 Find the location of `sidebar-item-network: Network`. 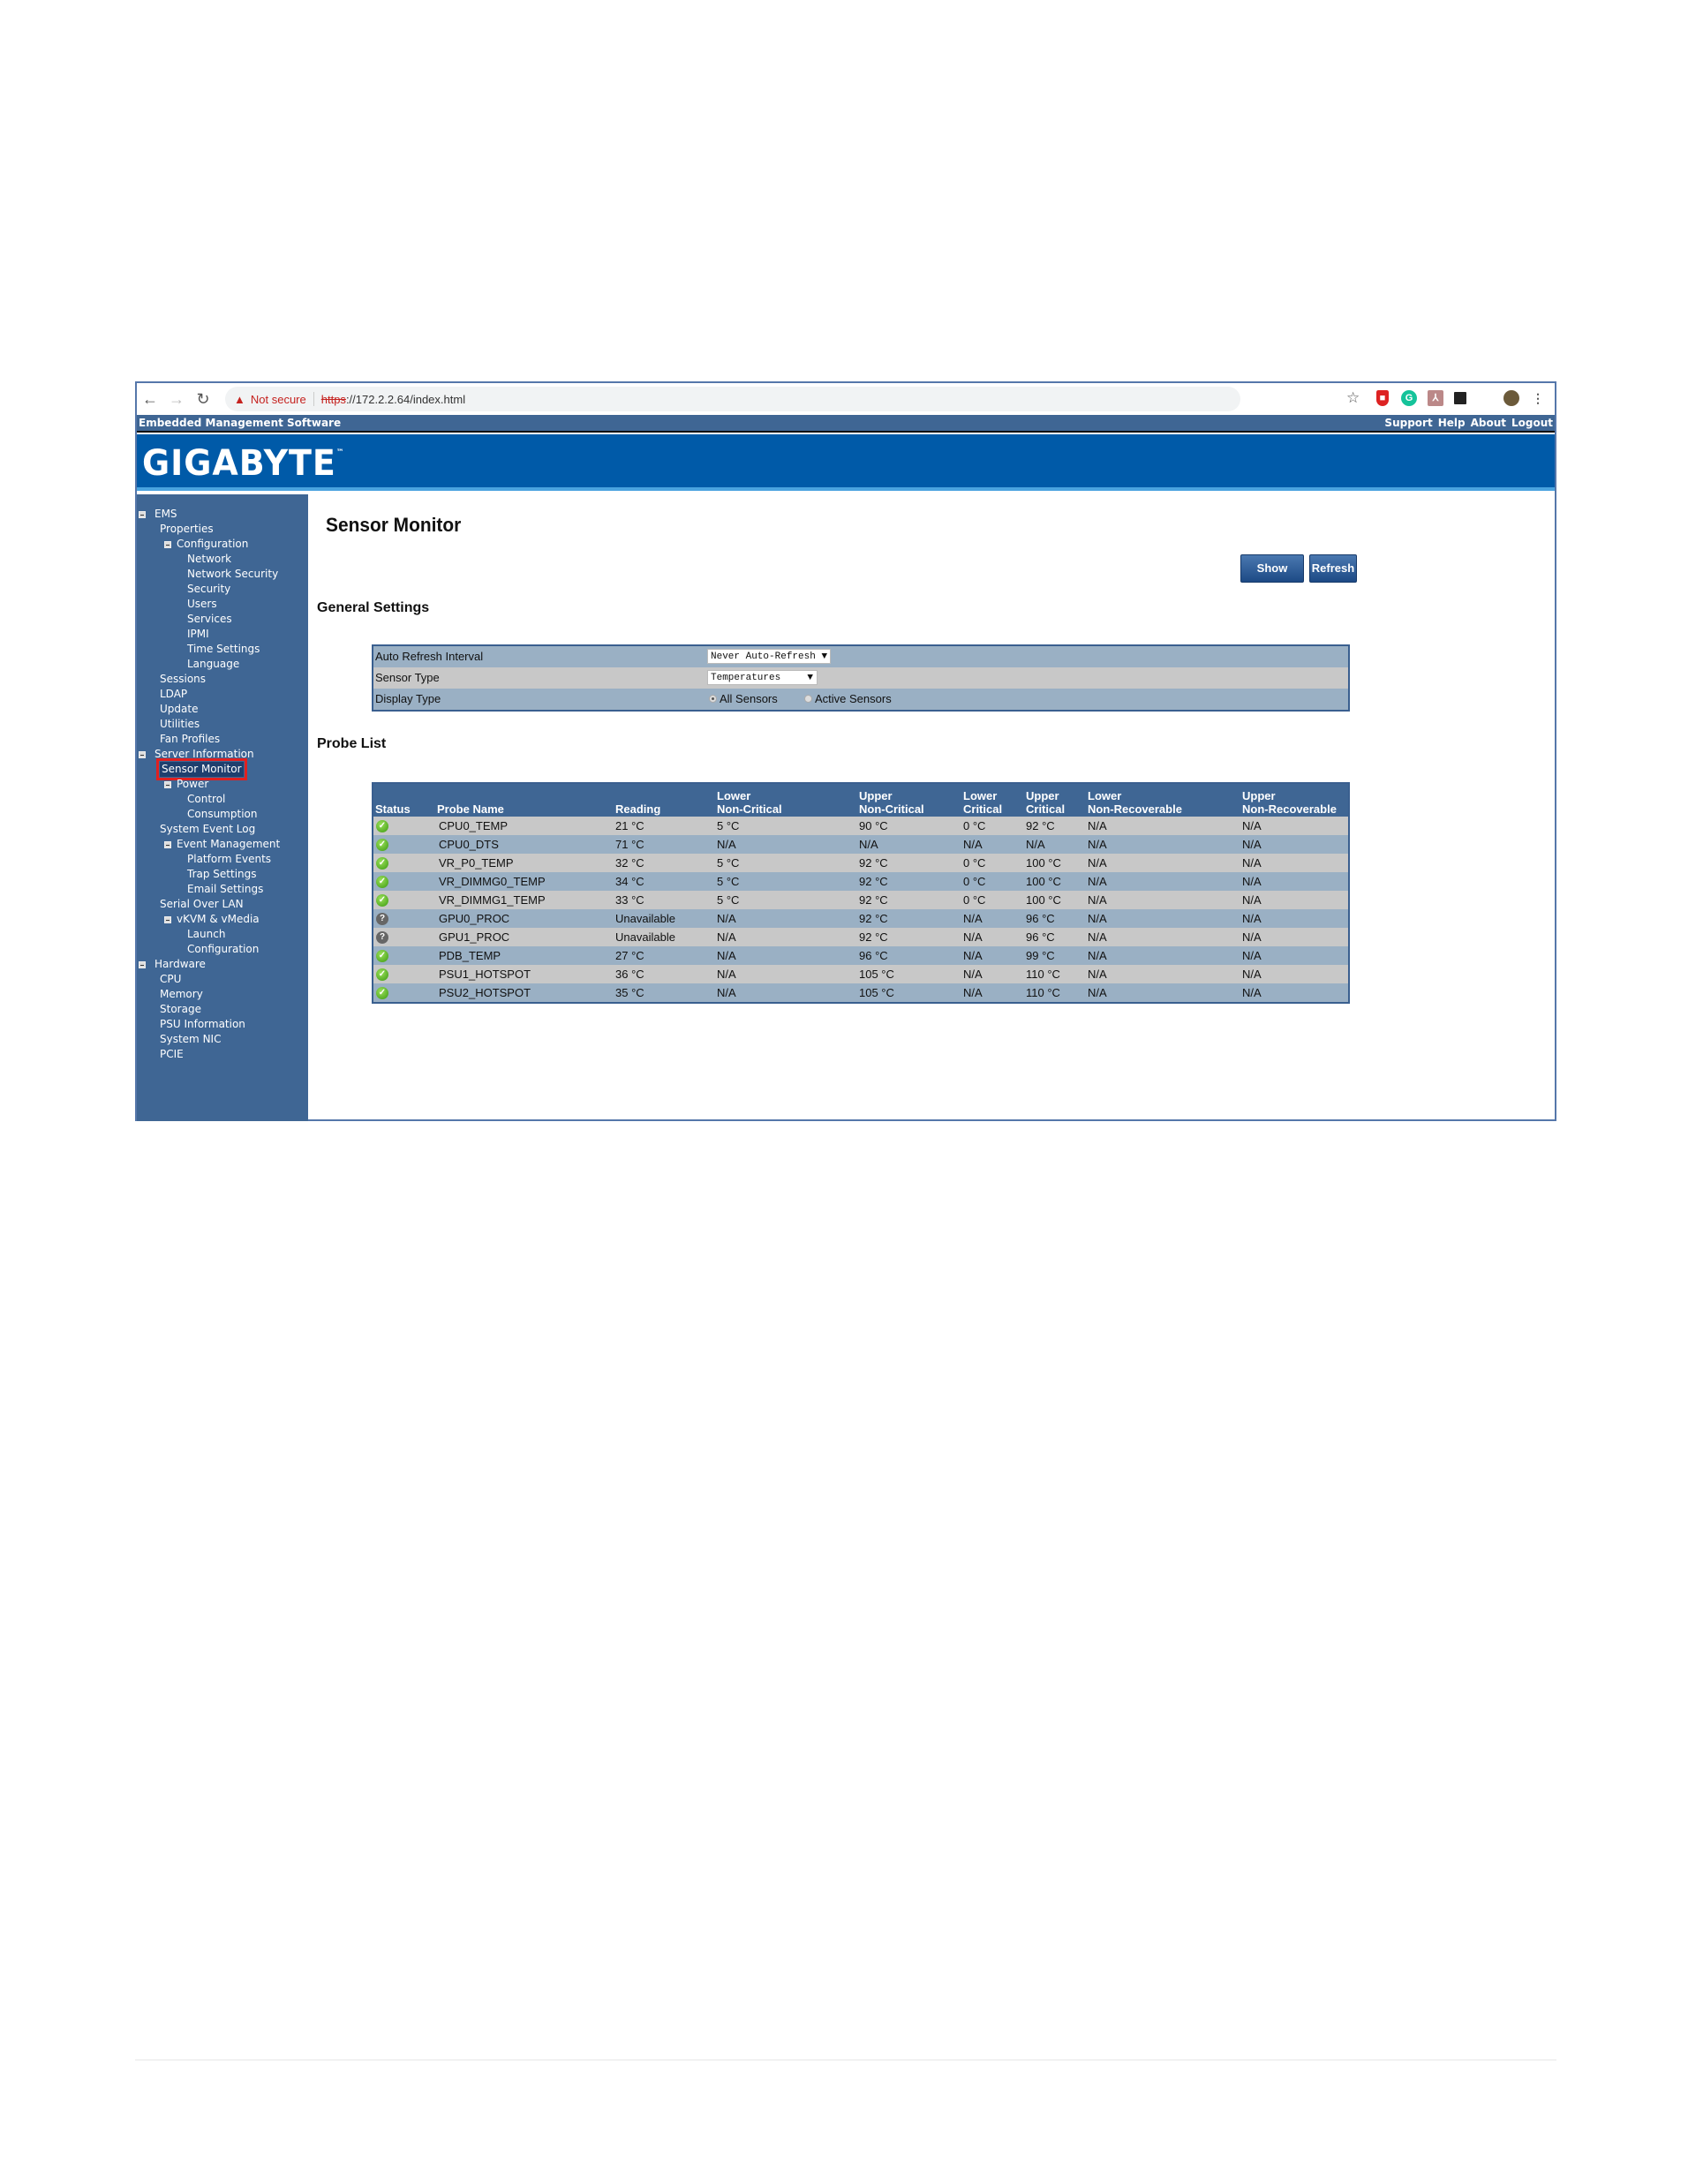

sidebar-item-network: Network is located at coordinates (223, 559).